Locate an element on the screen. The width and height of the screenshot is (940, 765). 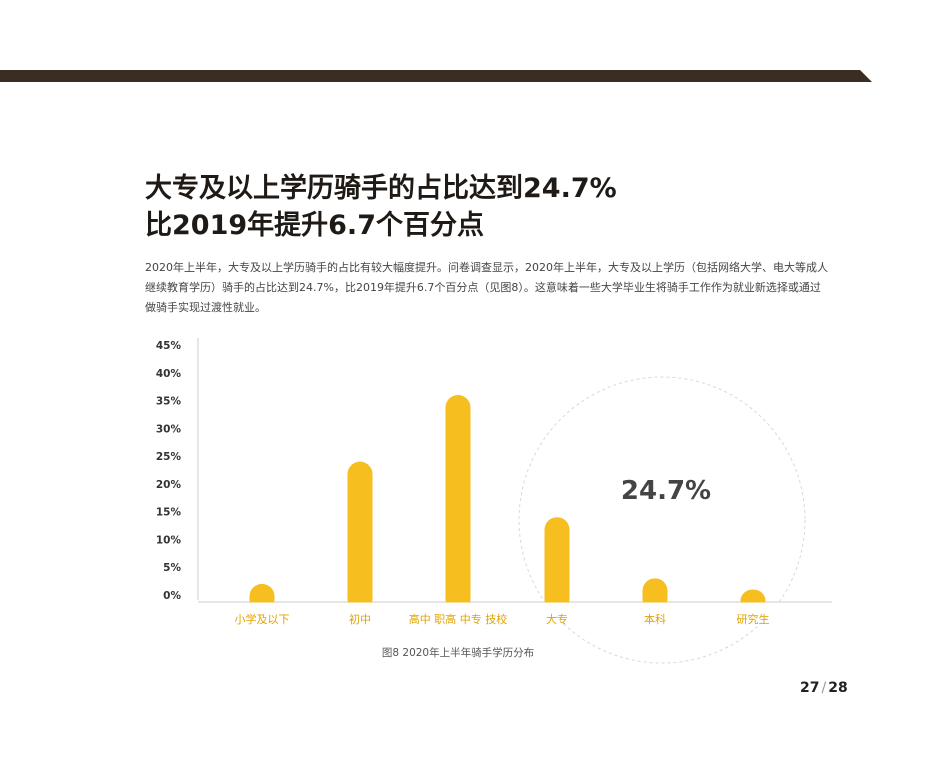
x-category-label: 本科 is located at coordinates (655, 619).